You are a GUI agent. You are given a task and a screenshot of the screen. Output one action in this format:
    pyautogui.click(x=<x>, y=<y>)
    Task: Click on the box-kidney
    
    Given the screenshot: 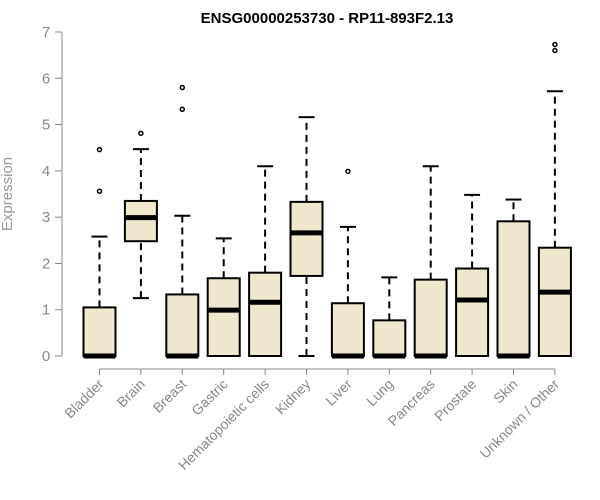 What is the action you would take?
    pyautogui.click(x=306, y=236)
    